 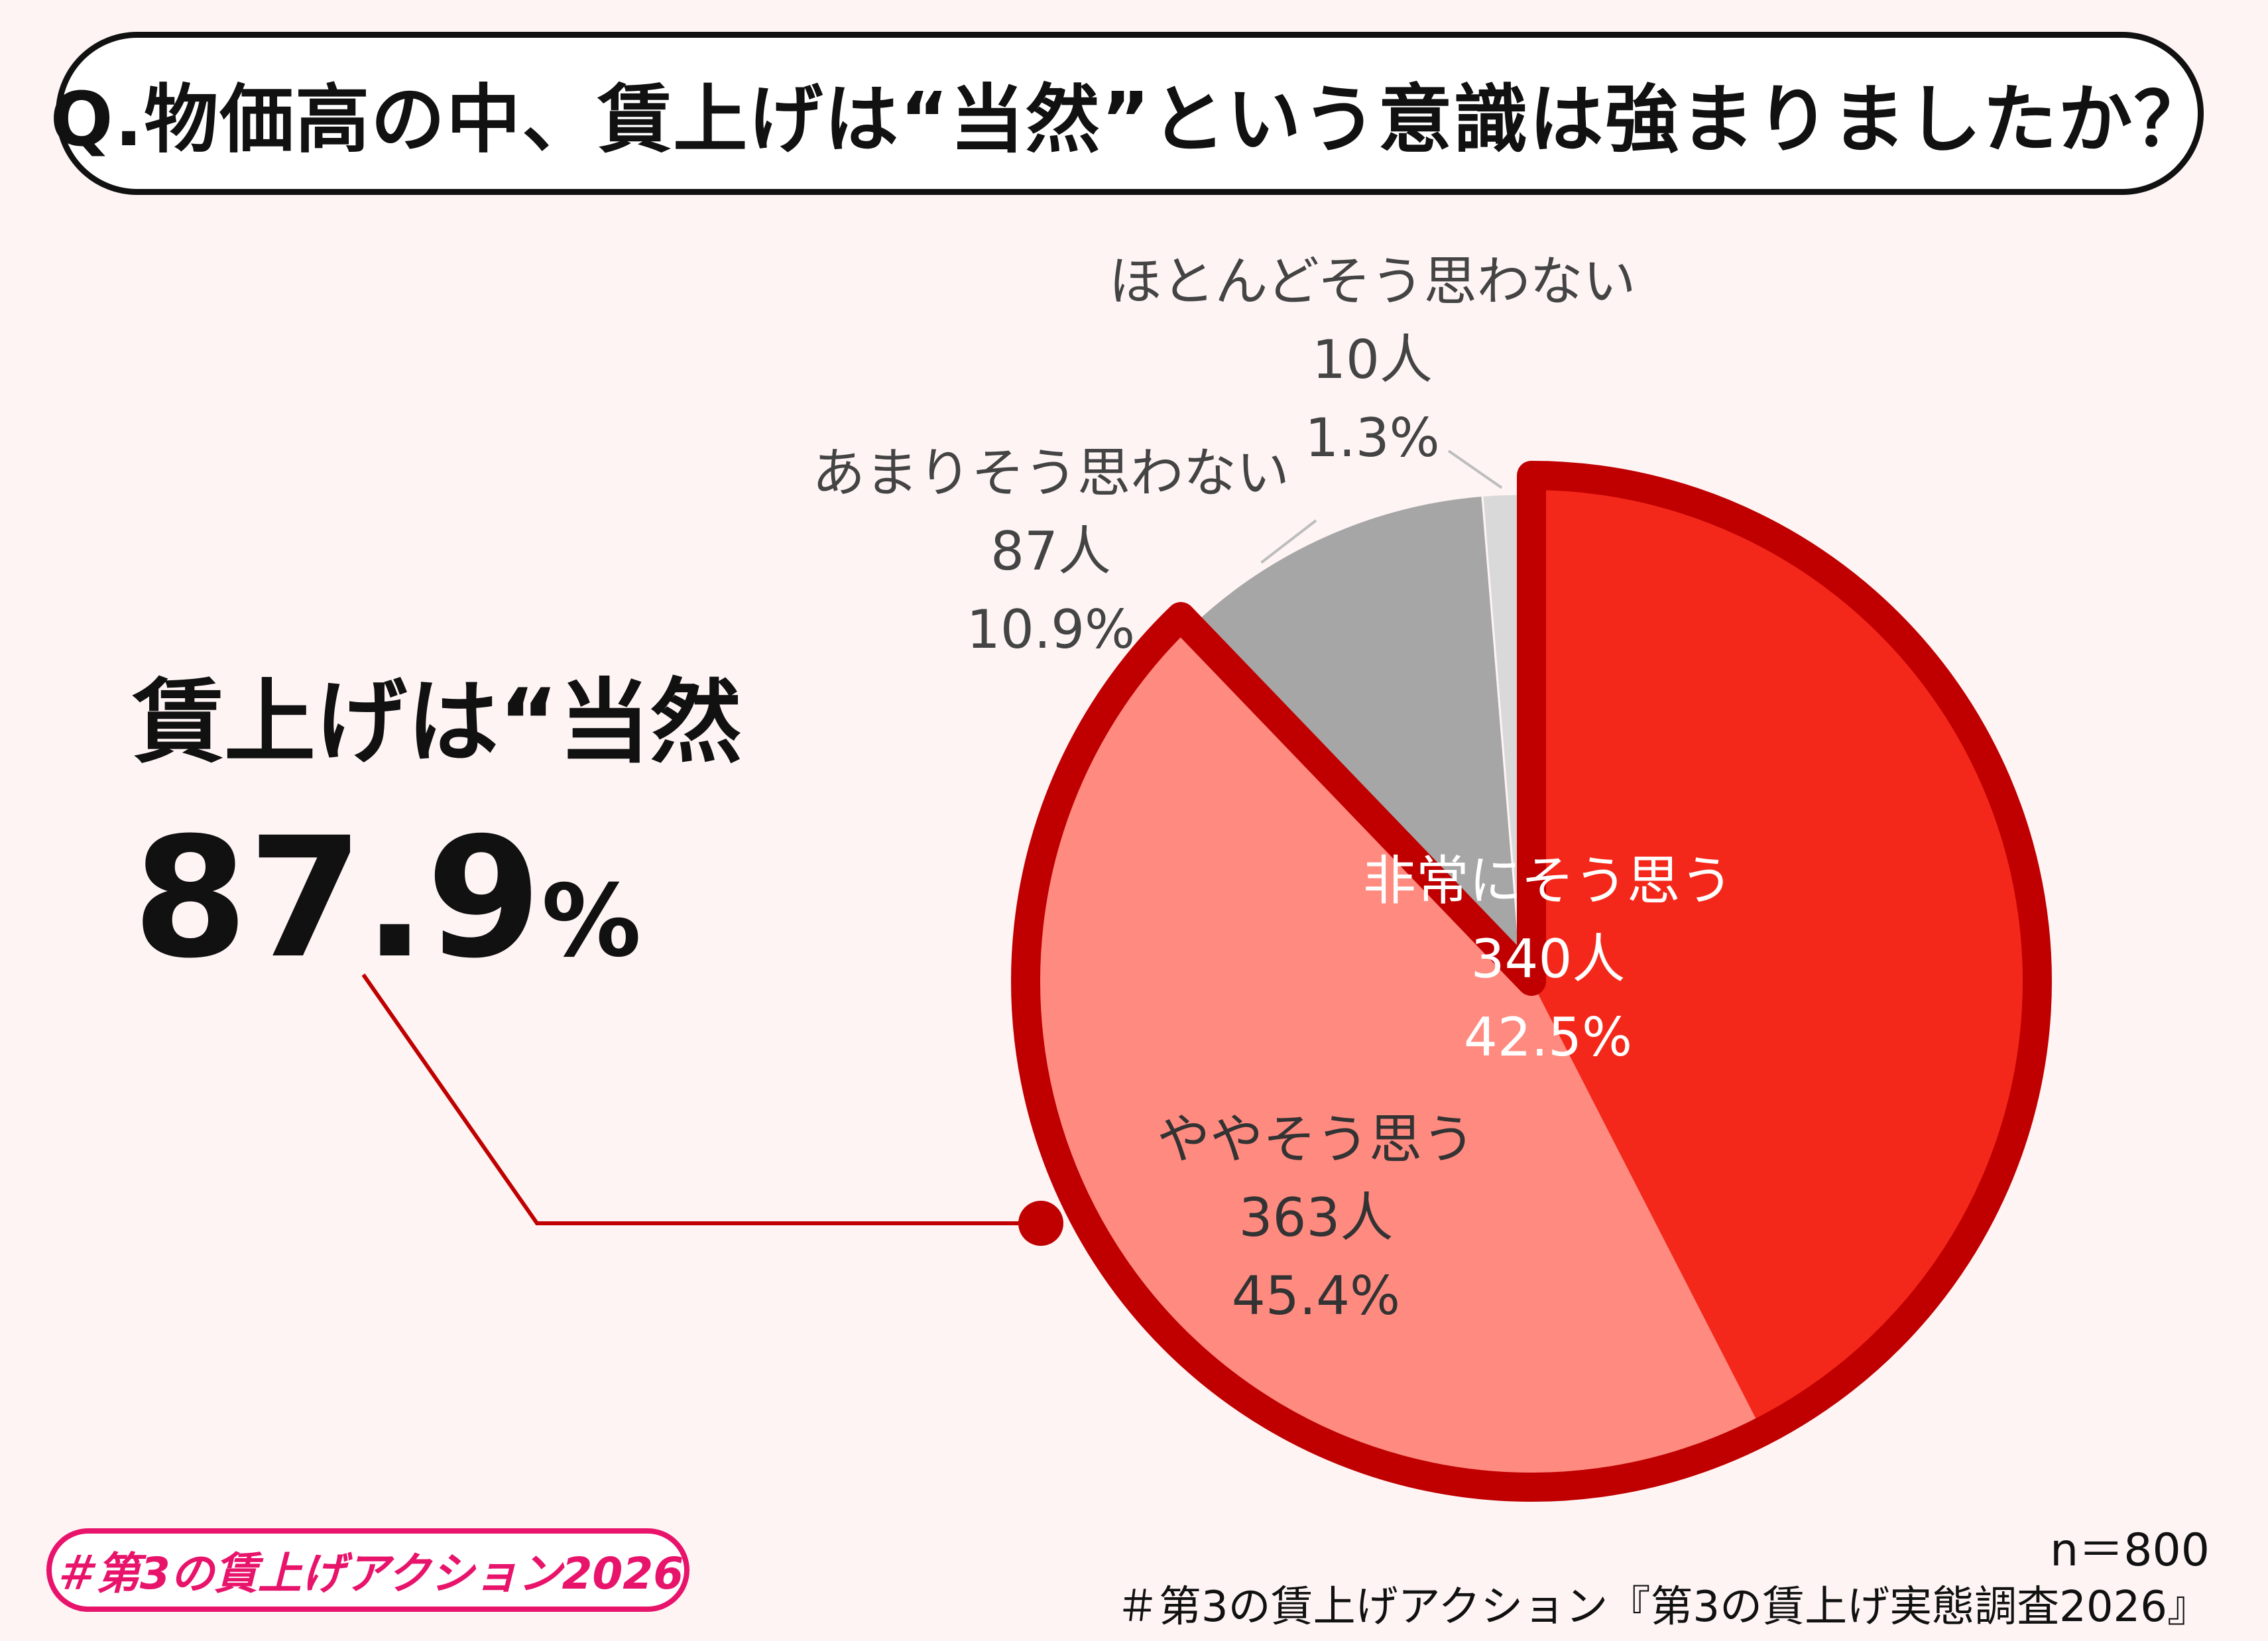 I want to click on label-slice-0-count: 340人, so click(x=1548, y=959).